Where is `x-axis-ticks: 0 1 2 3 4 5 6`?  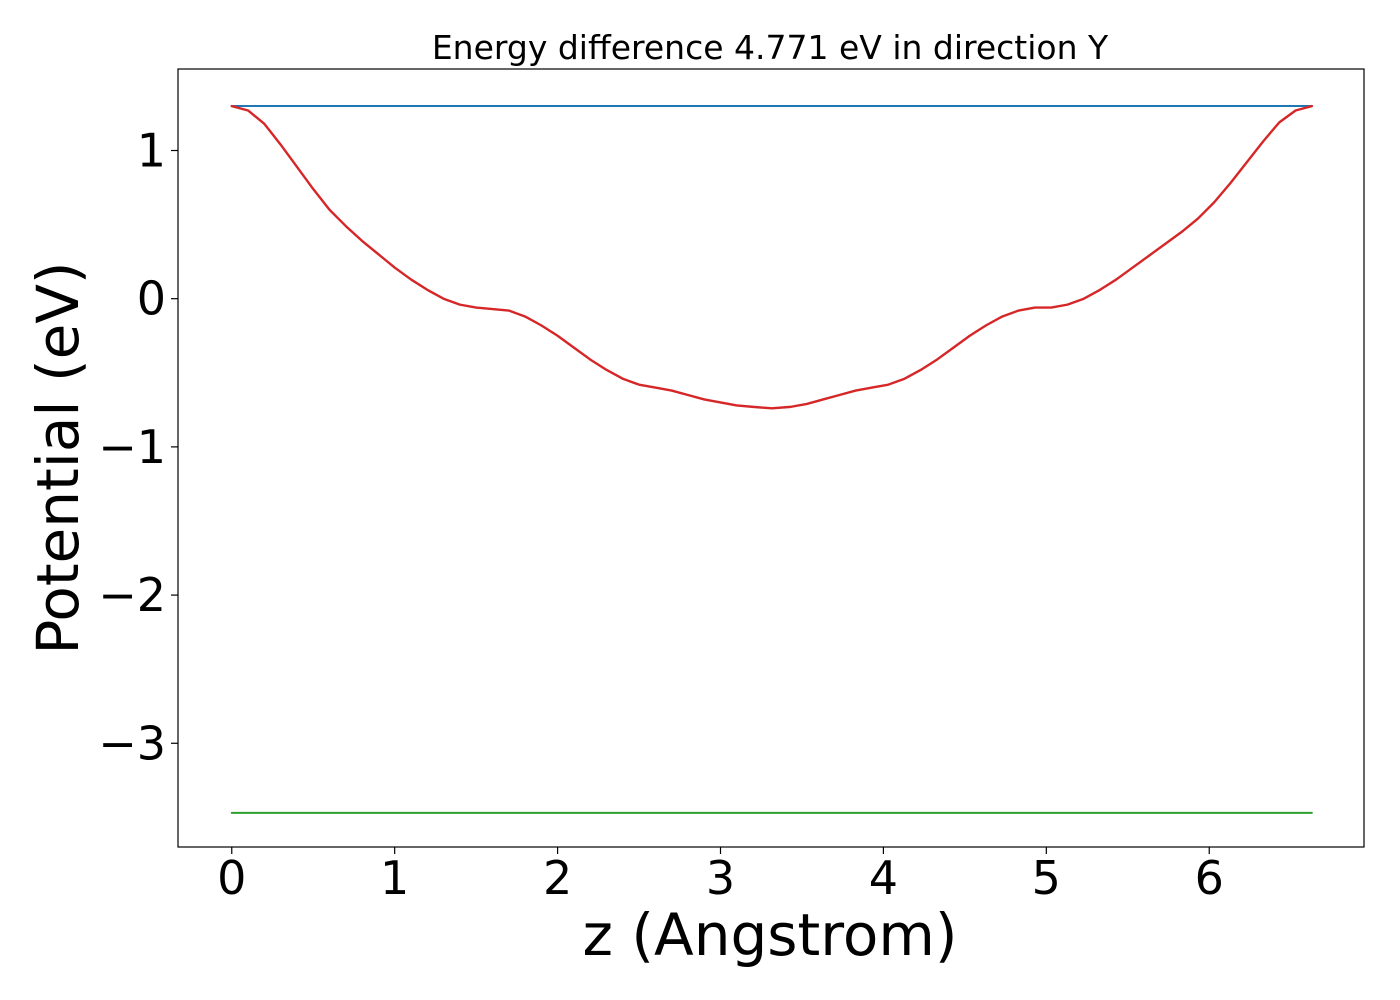 x-axis-ticks: 0 1 2 3 4 5 6 is located at coordinates (720, 876).